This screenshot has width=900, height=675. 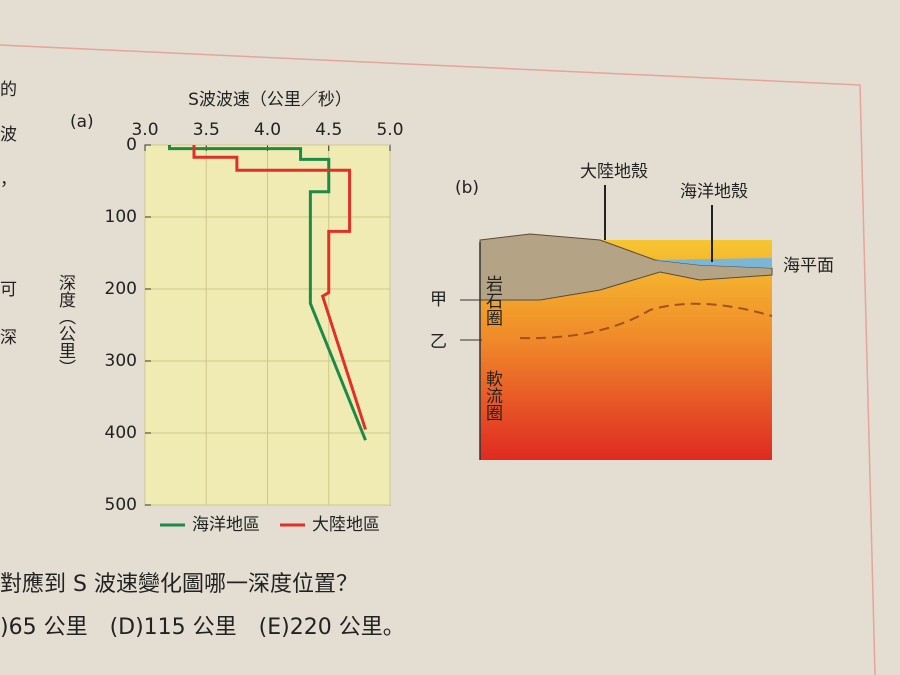 What do you see at coordinates (121, 217) in the screenshot?
I see `y-tick-label: 100` at bounding box center [121, 217].